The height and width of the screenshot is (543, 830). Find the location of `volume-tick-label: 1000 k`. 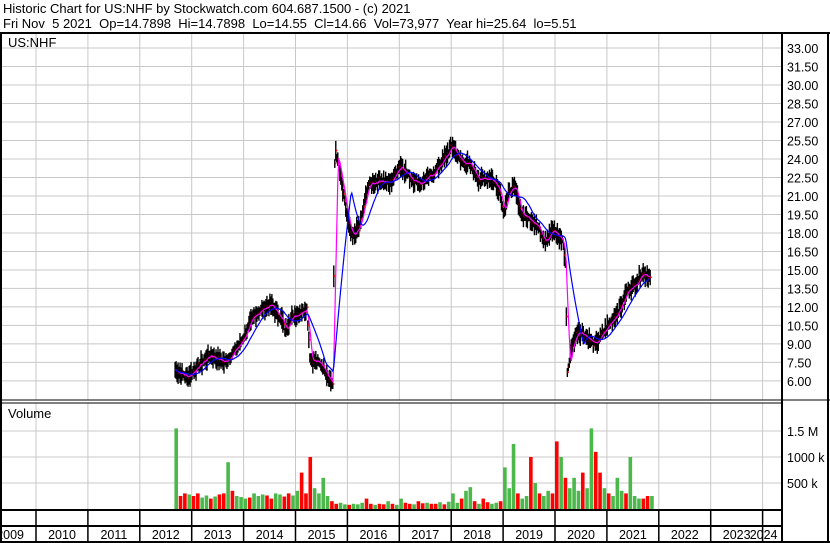

volume-tick-label: 1000 k is located at coordinates (806, 458).